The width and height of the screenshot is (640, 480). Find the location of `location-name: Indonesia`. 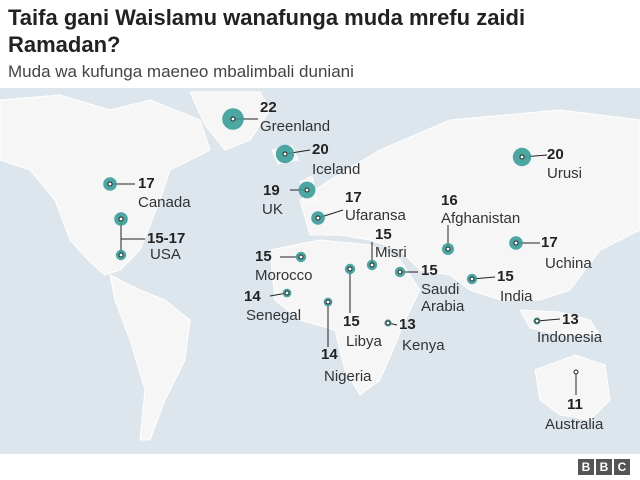

location-name: Indonesia is located at coordinates (570, 337).